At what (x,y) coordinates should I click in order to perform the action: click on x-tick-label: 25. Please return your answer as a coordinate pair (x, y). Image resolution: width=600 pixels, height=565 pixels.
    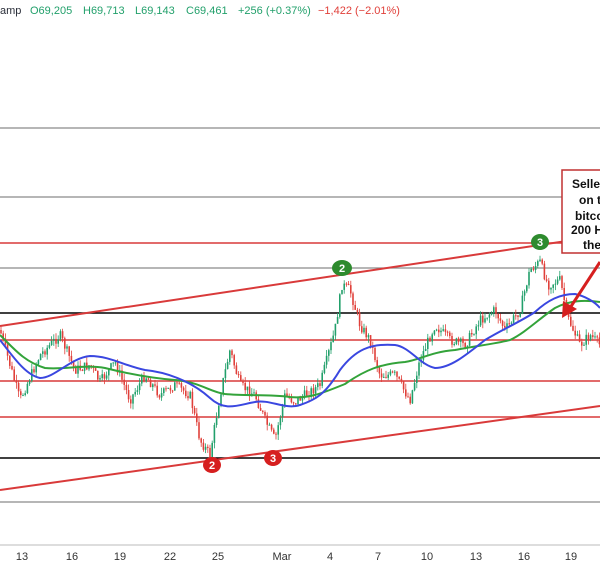
    Looking at the image, I should click on (218, 557).